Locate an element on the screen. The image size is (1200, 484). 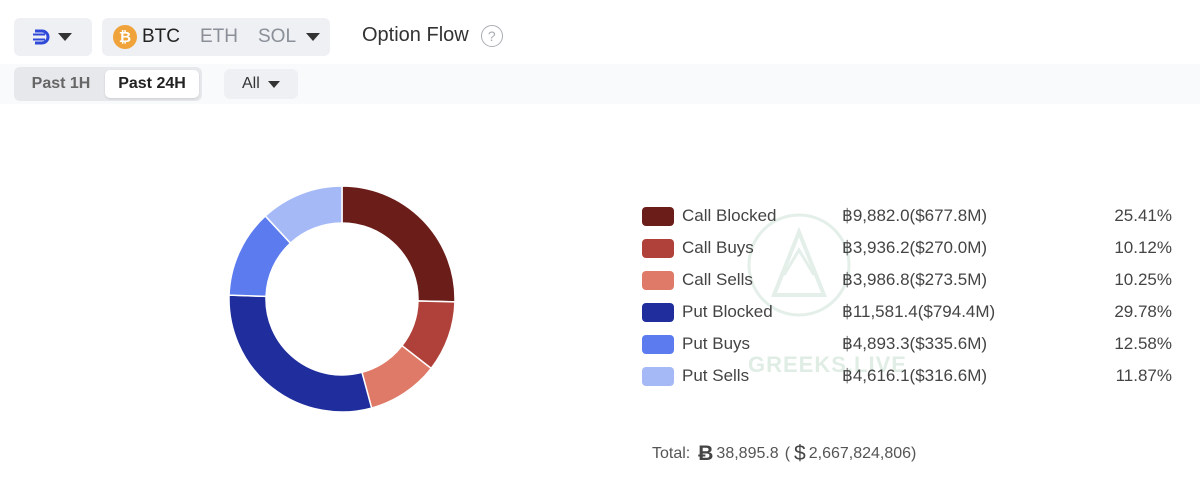
legend-value: ฿4,893.3($335.6M) is located at coordinates (915, 343).